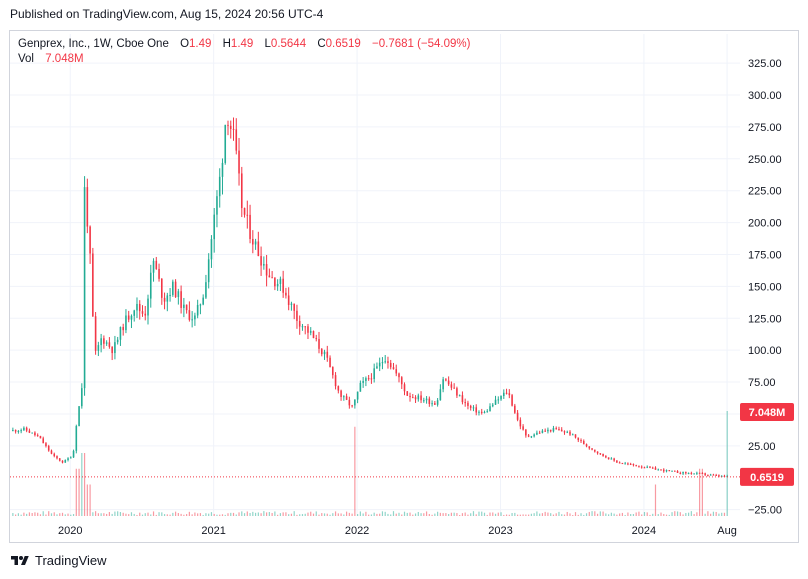  Describe the element at coordinates (357, 531) in the screenshot. I see `x-tick-label: 2022` at that location.